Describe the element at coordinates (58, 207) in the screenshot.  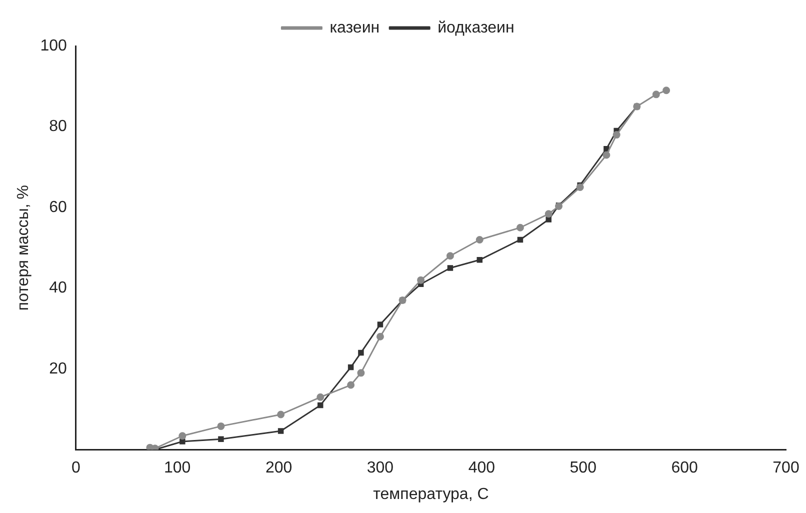
I see `y-tick-label: 60` at that location.